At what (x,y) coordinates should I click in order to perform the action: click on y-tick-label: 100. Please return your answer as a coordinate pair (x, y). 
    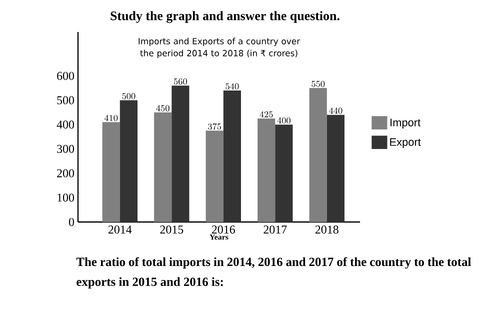
    Looking at the image, I should click on (66, 198).